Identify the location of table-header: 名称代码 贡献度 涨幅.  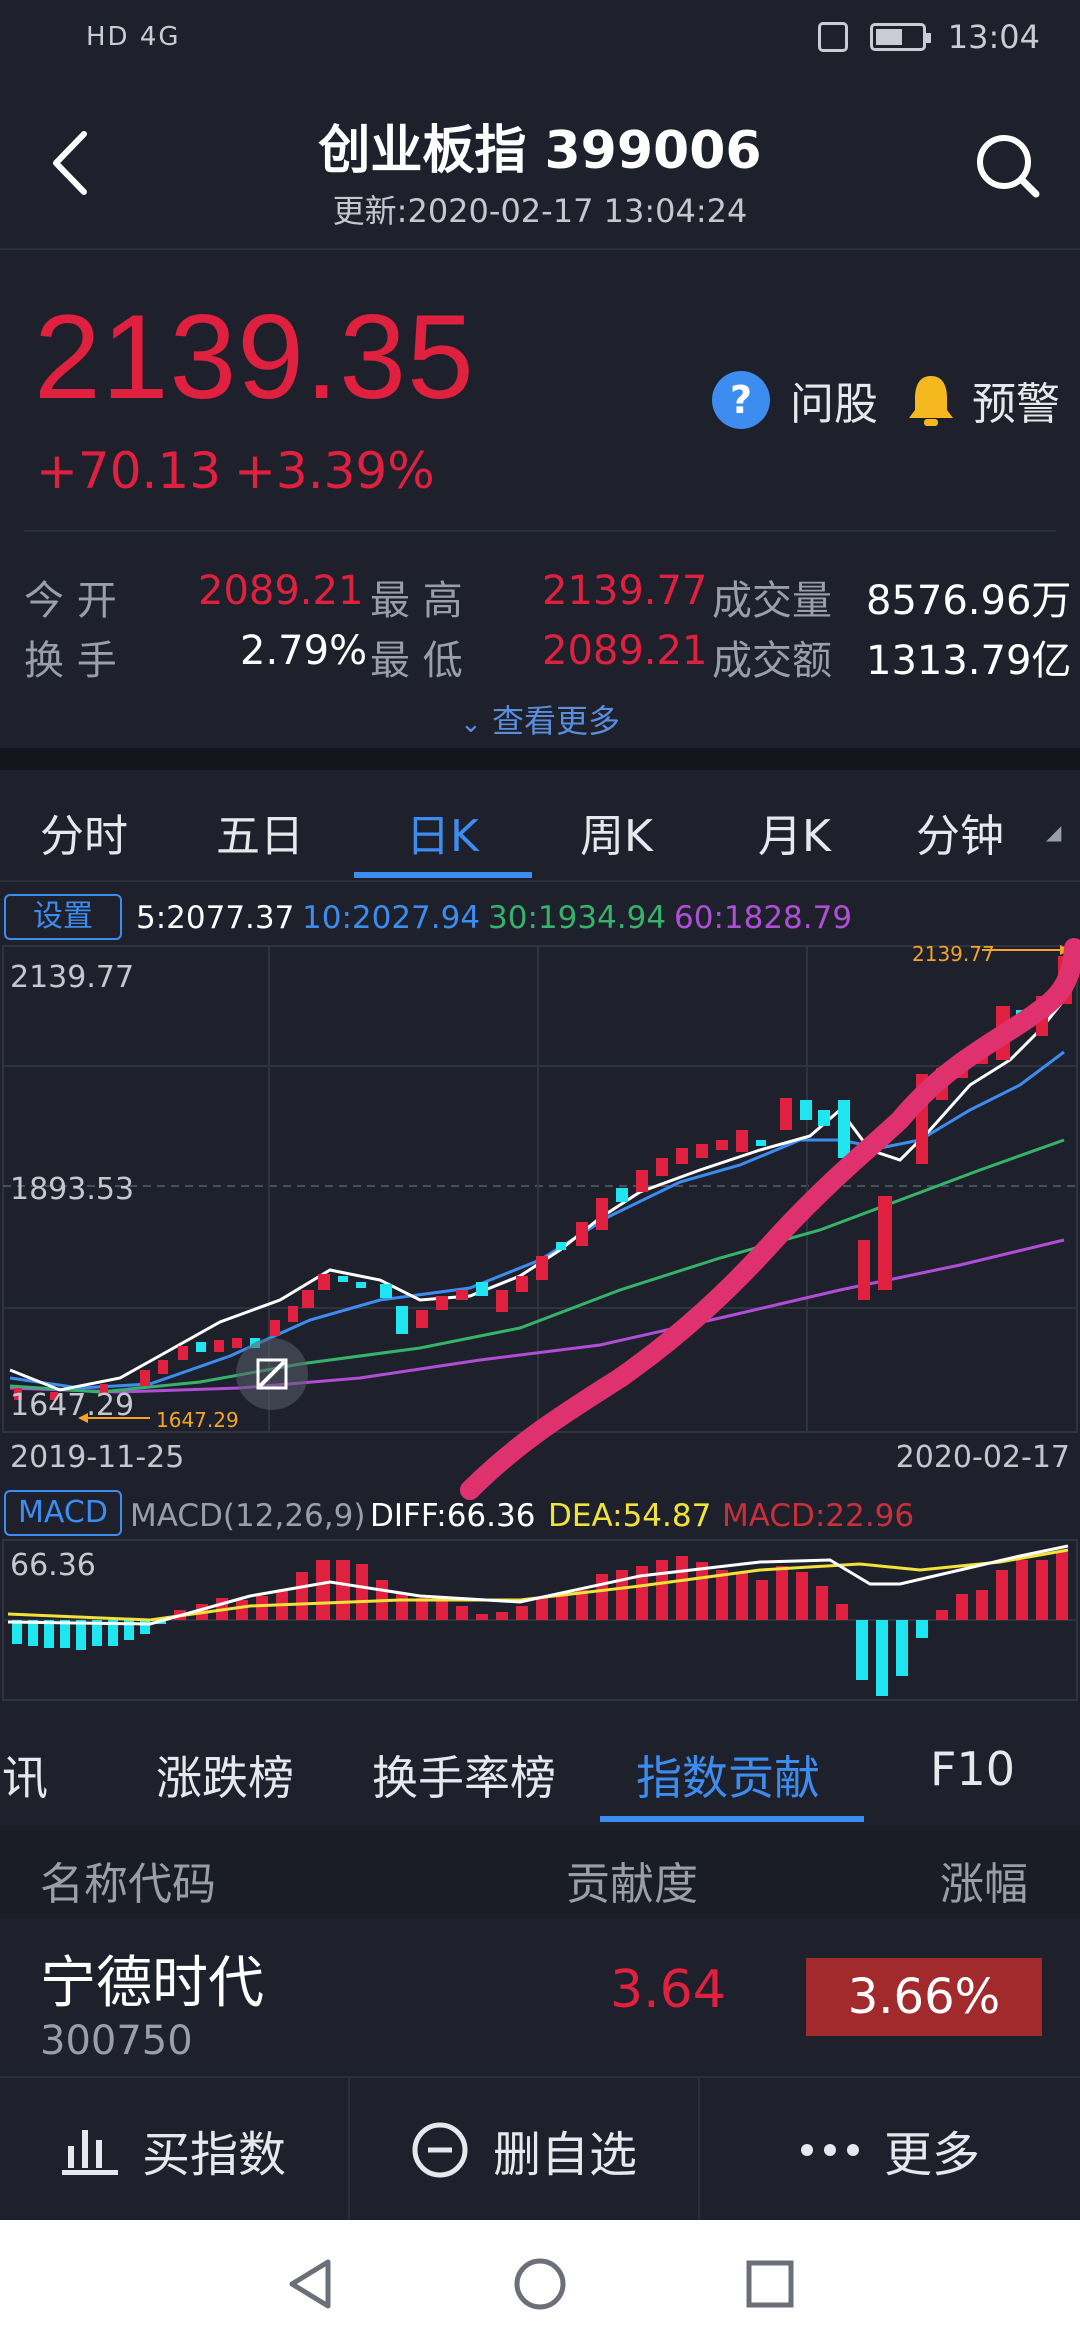
(540, 1872).